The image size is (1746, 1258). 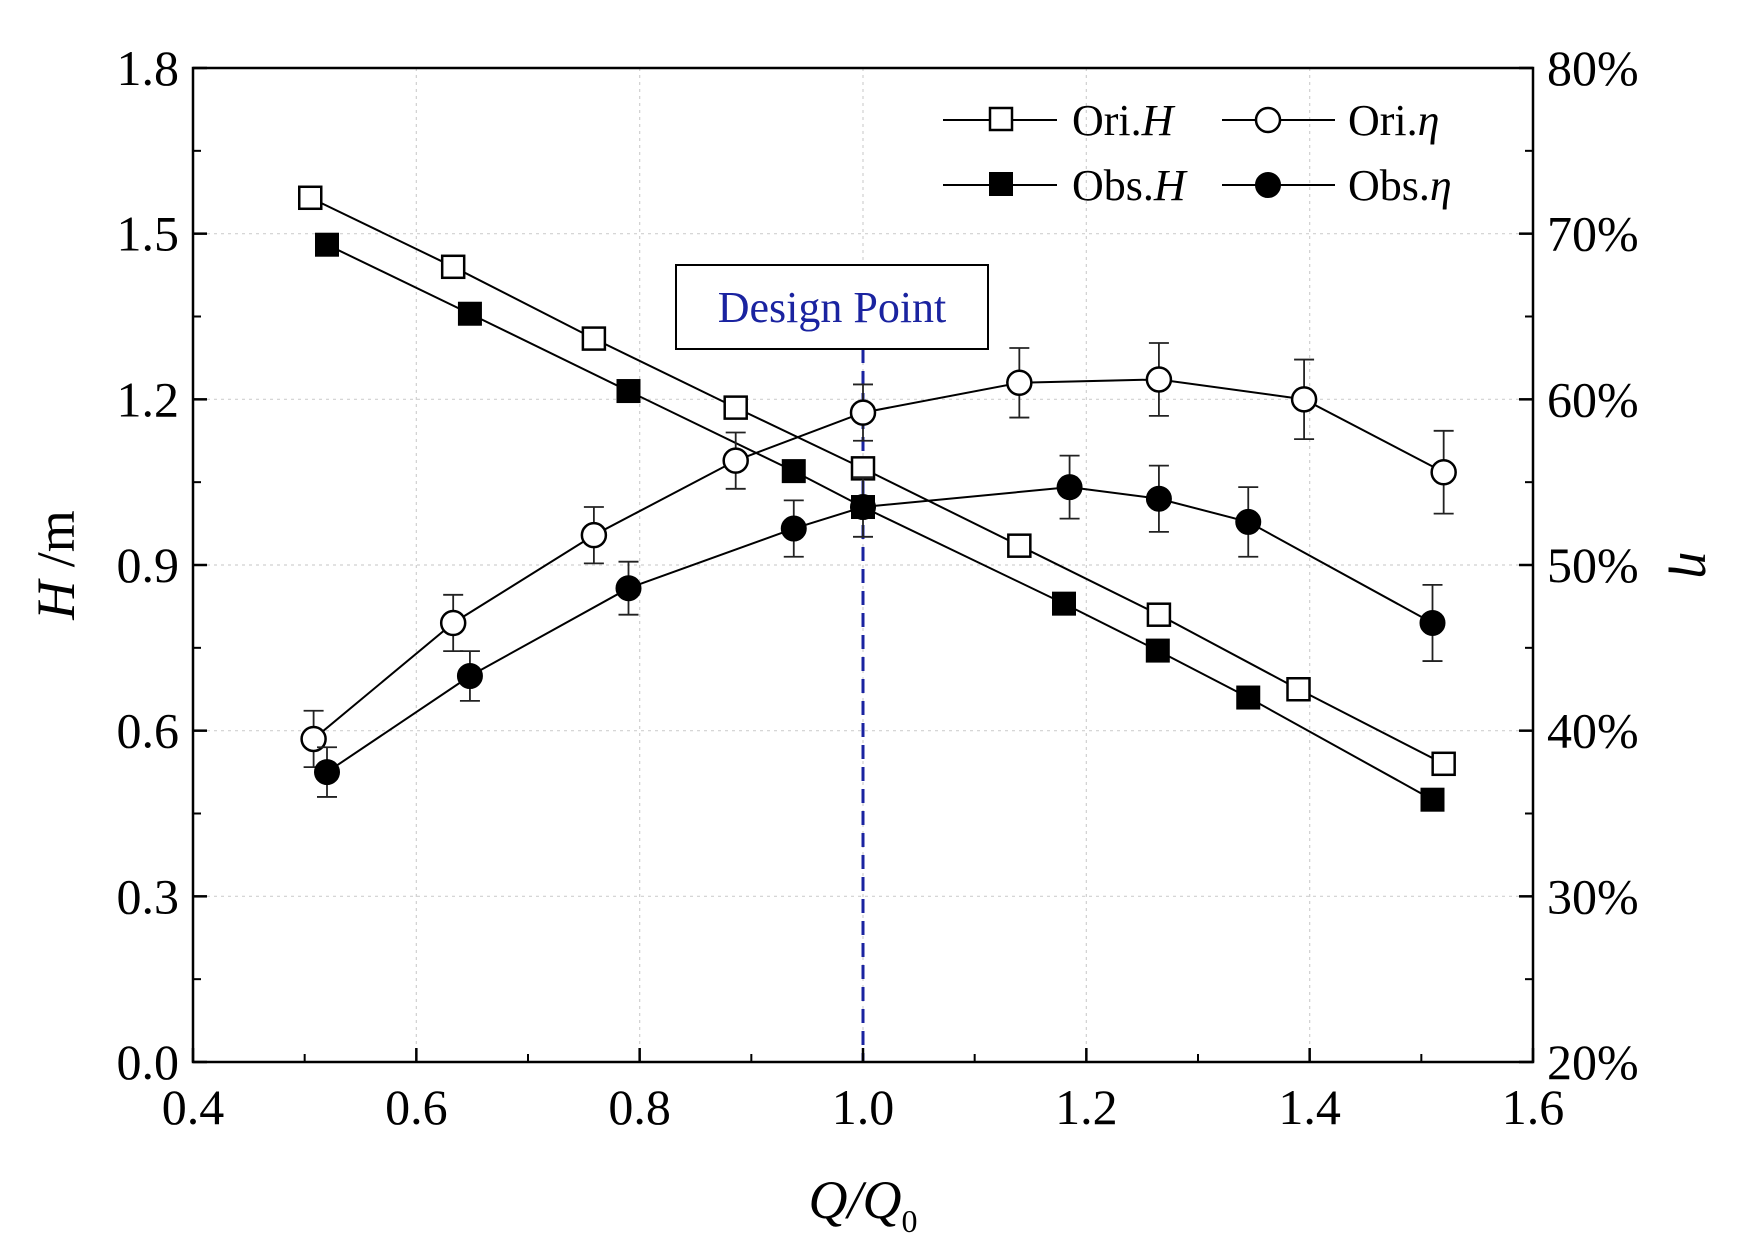 What do you see at coordinates (1593, 1062) in the screenshot?
I see `y-right-tick-label: 20%` at bounding box center [1593, 1062].